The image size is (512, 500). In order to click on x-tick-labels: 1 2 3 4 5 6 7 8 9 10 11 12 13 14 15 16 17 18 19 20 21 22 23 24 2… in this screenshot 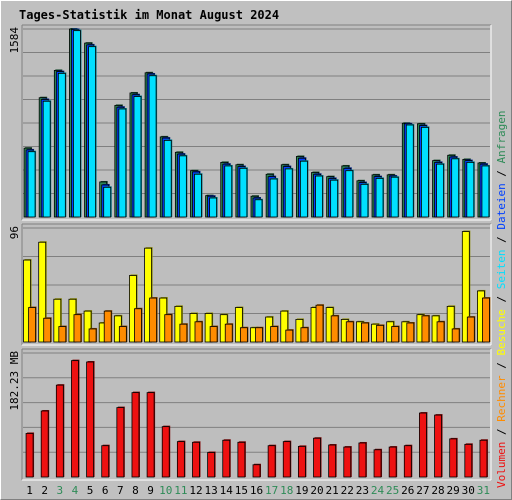, I will do `click(258, 490)`.